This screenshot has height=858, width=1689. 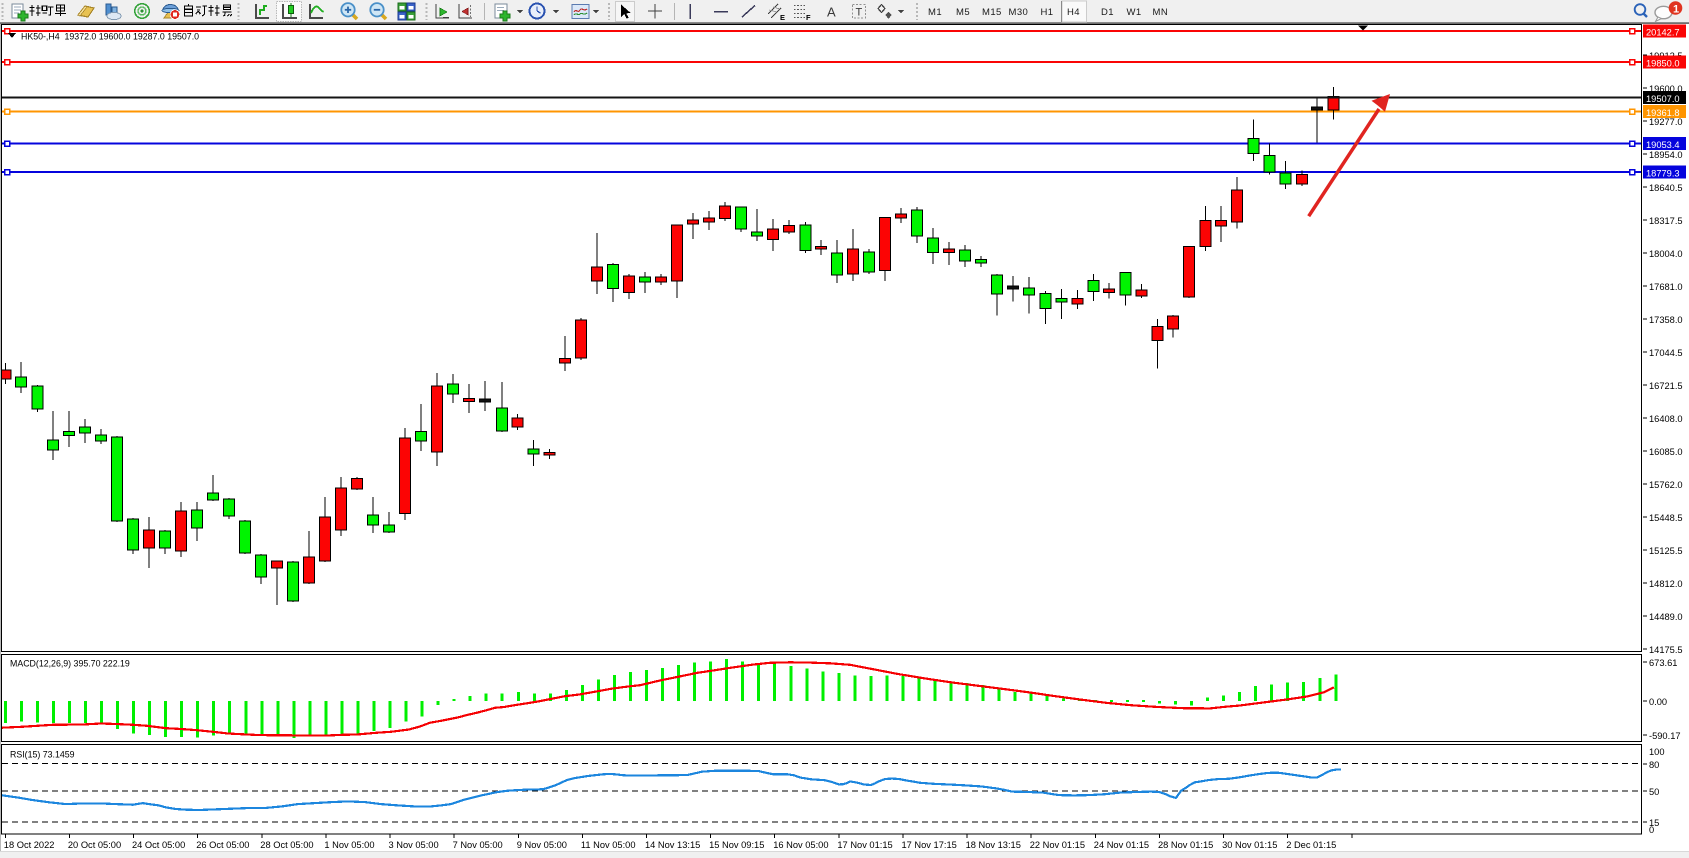 What do you see at coordinates (542, 845) in the screenshot?
I see `svg-text: 9 Nov 05:00` at bounding box center [542, 845].